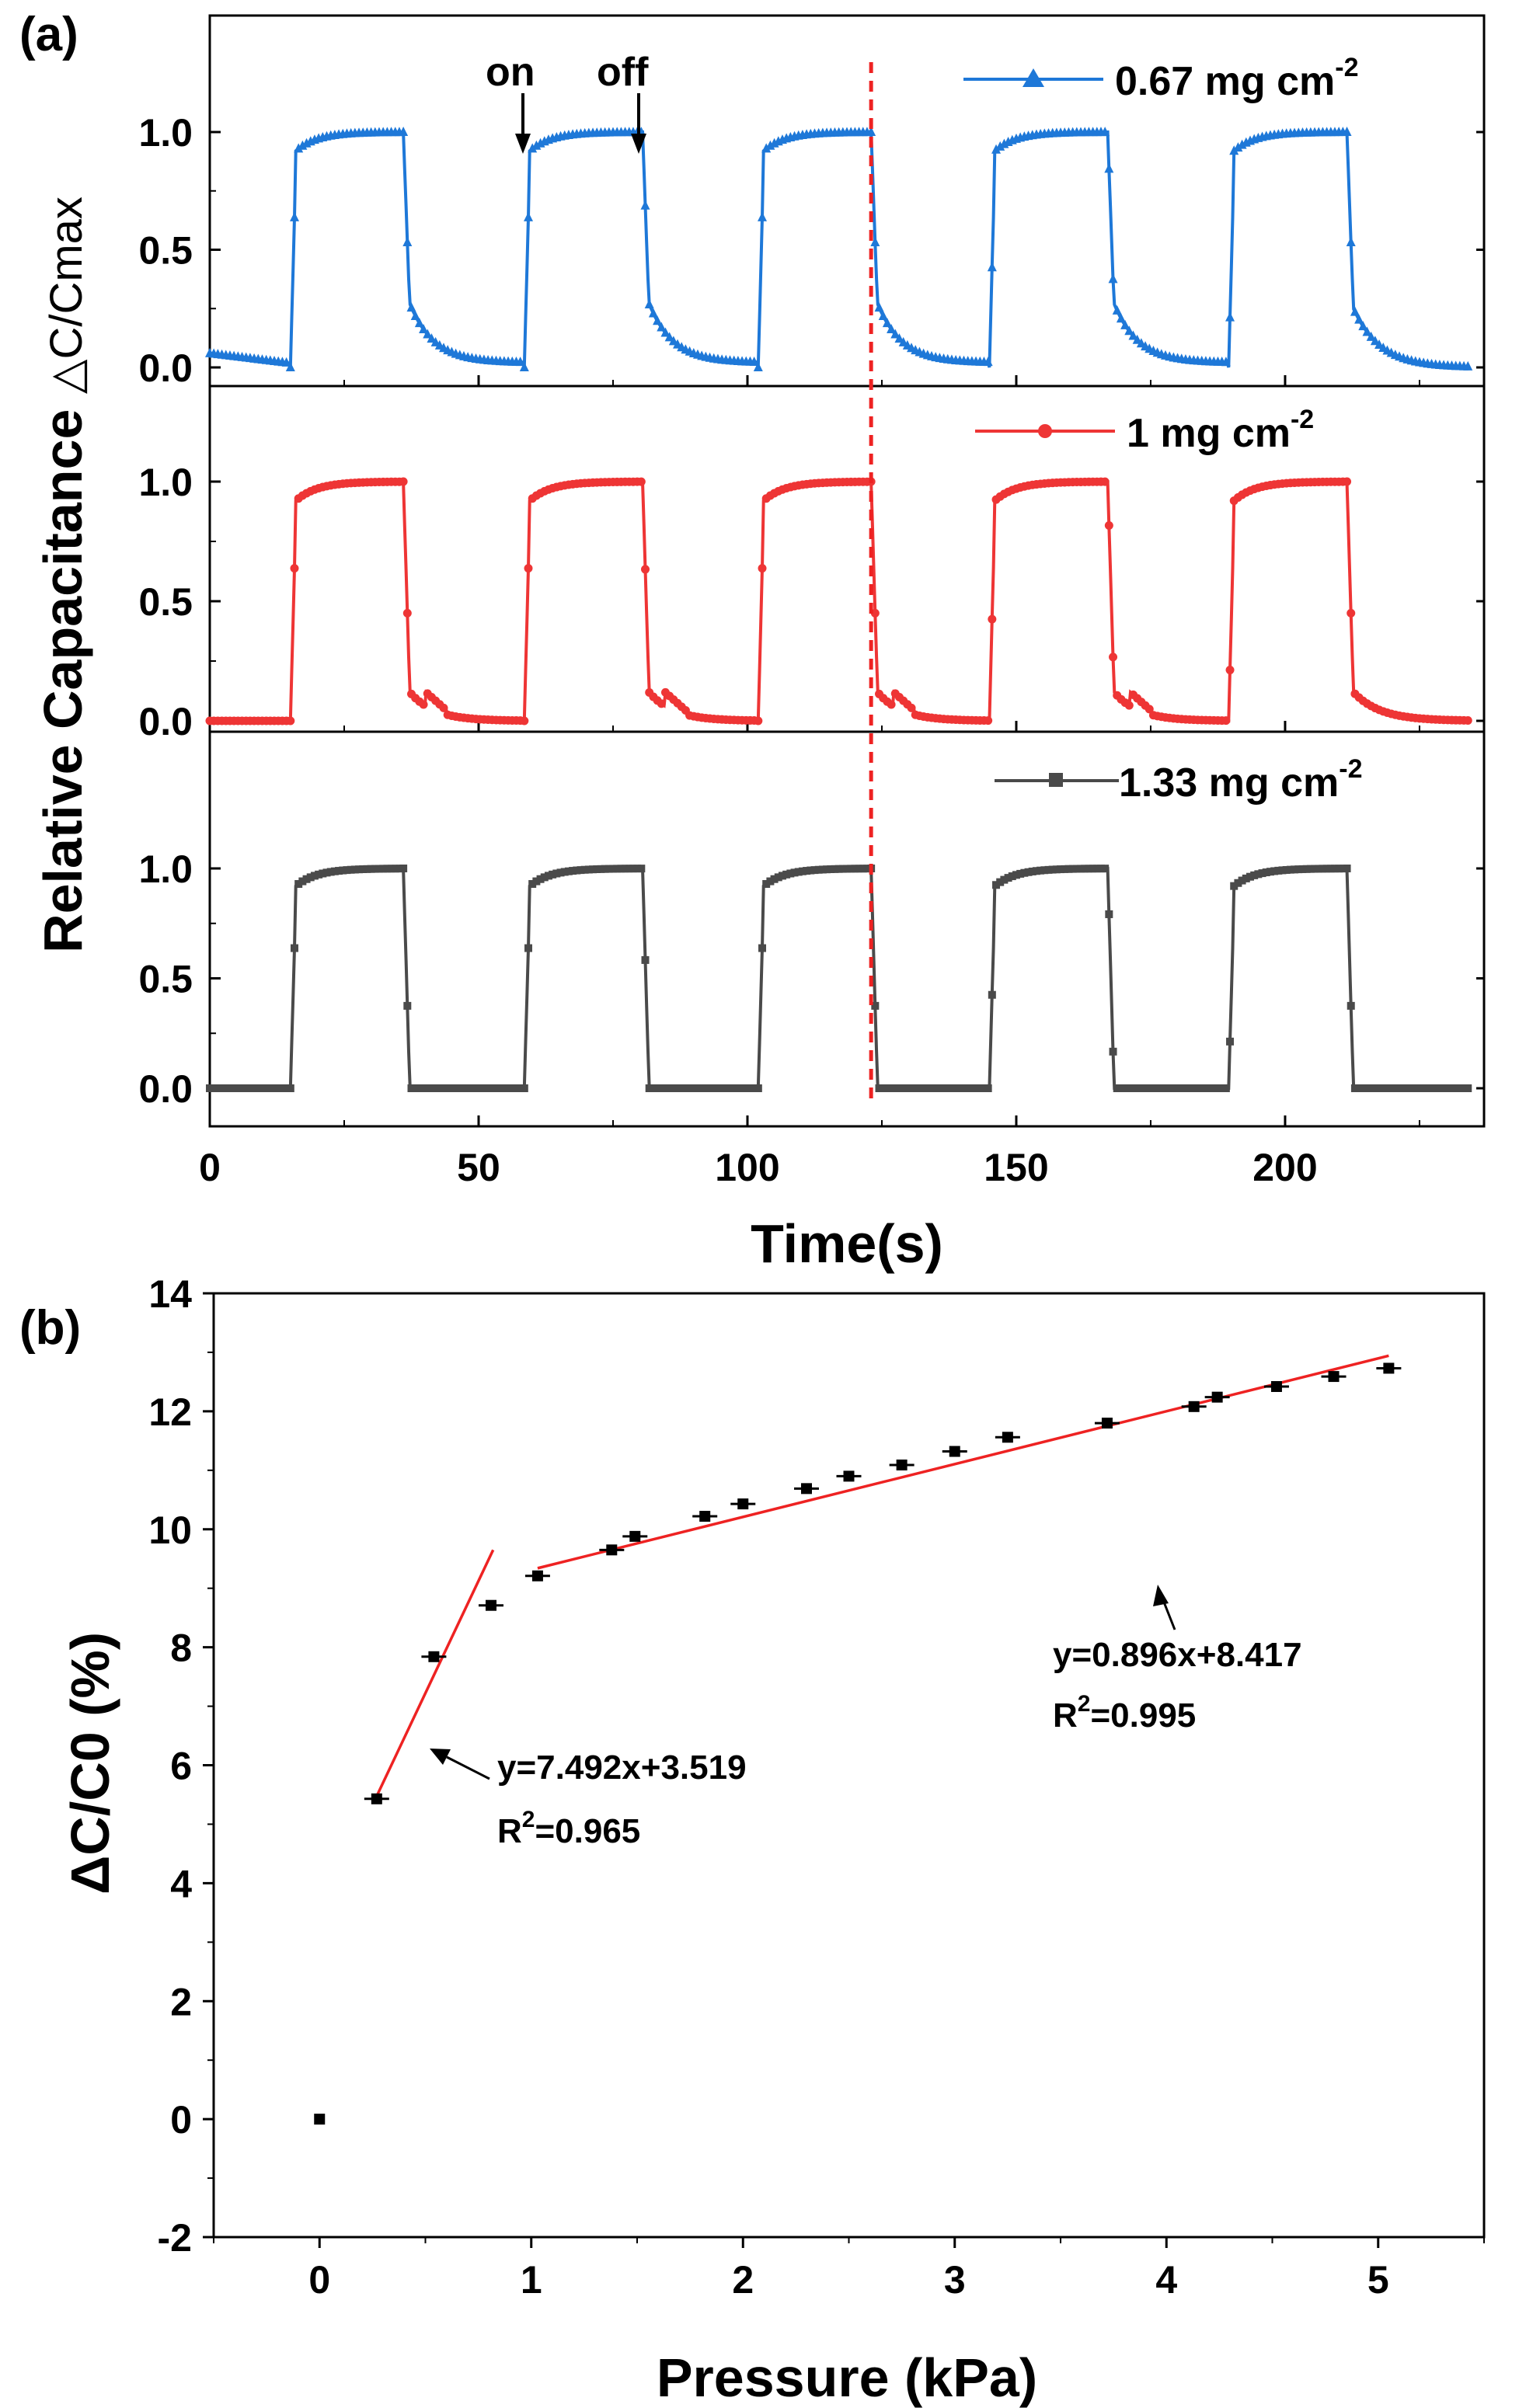  Describe the element at coordinates (48, 34) in the screenshot. I see `panel-a-label: (a)` at that location.